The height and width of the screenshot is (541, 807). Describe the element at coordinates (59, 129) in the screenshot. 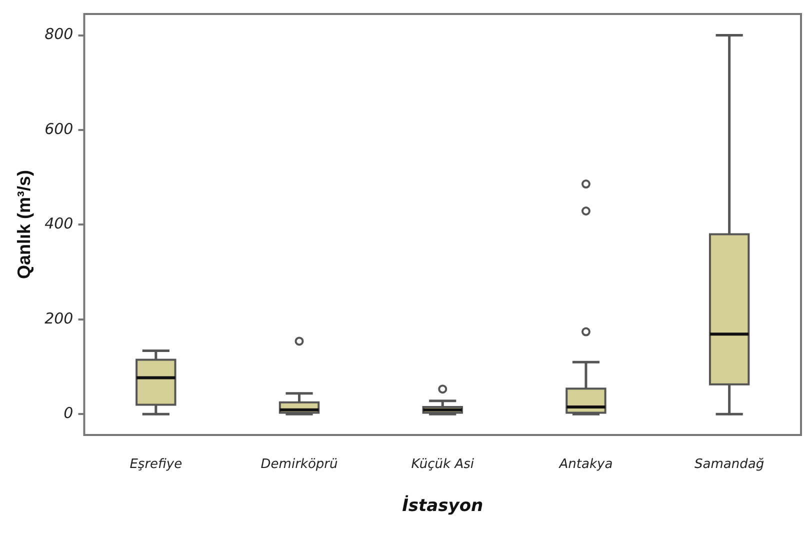

I see `y-tick-label: 600` at that location.